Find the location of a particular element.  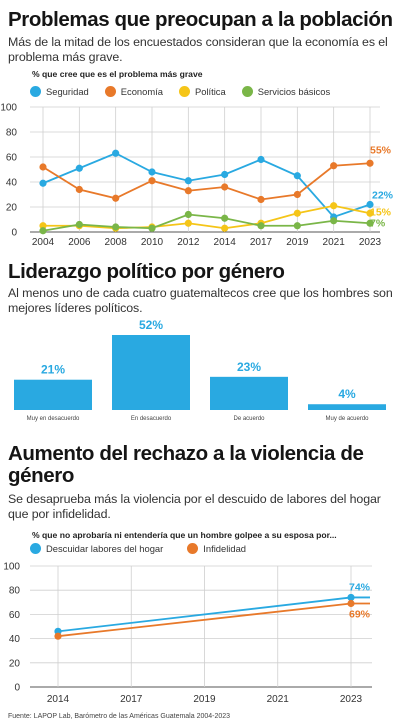

legend-item: Servicios básicos is located at coordinates (285, 91).